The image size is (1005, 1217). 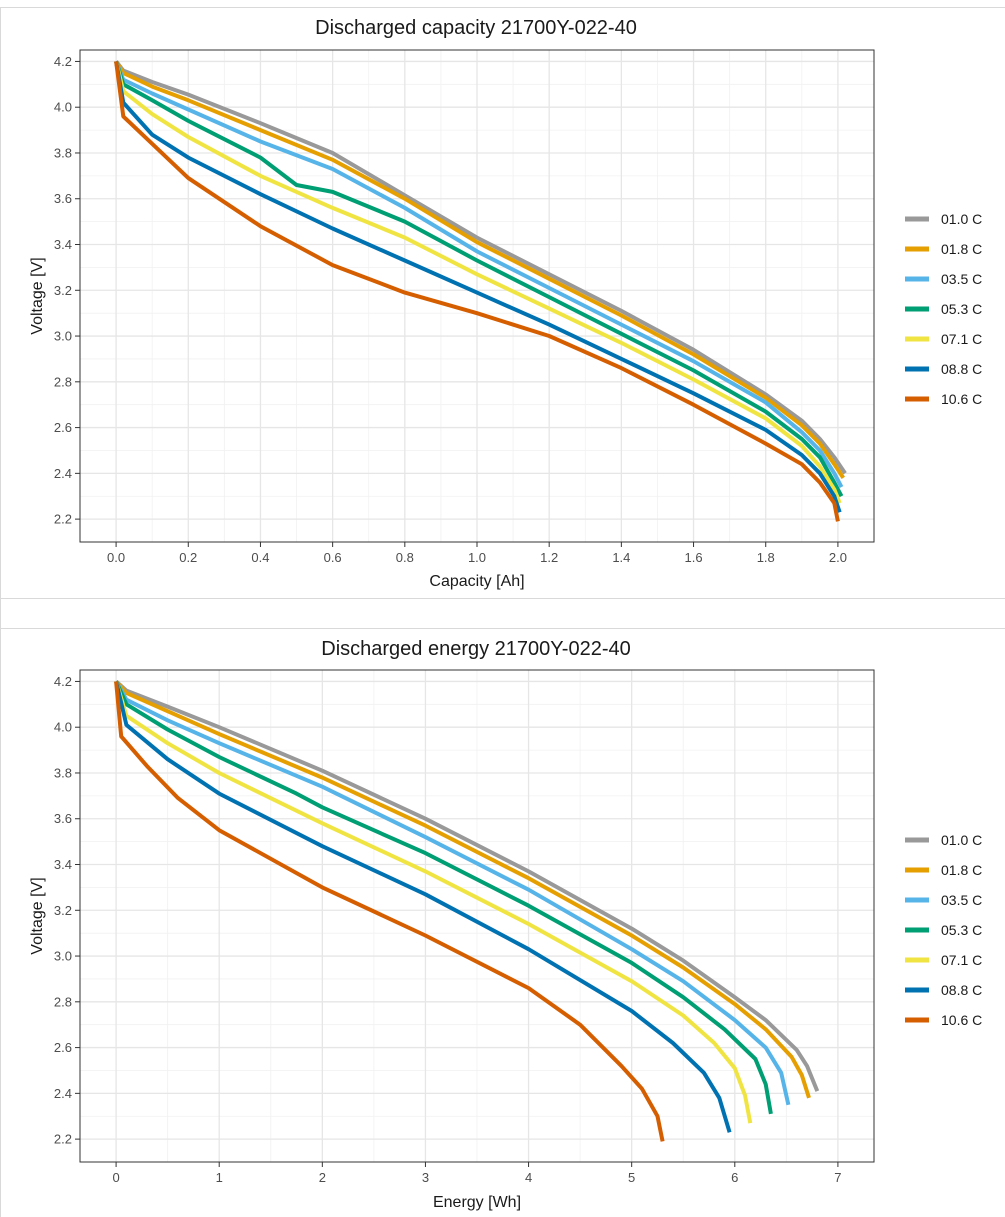 I want to click on x-tick-label: 5, so click(x=631, y=1177).